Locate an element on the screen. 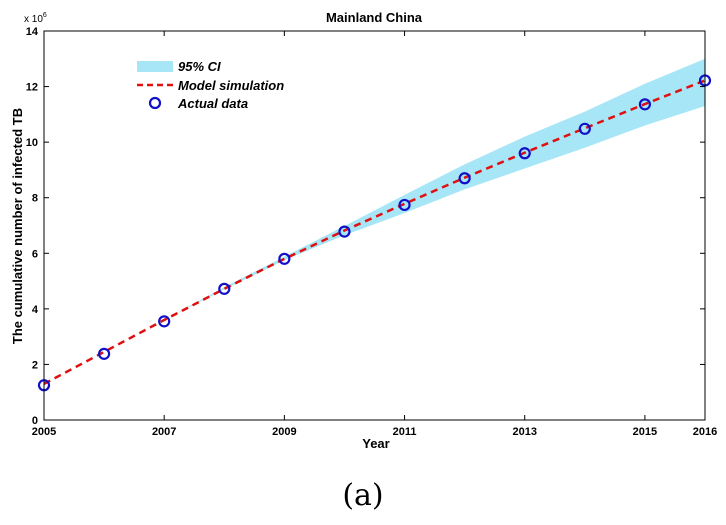 This screenshot has height=525, width=726. legend-actual-label: Actual data is located at coordinates (212, 103).